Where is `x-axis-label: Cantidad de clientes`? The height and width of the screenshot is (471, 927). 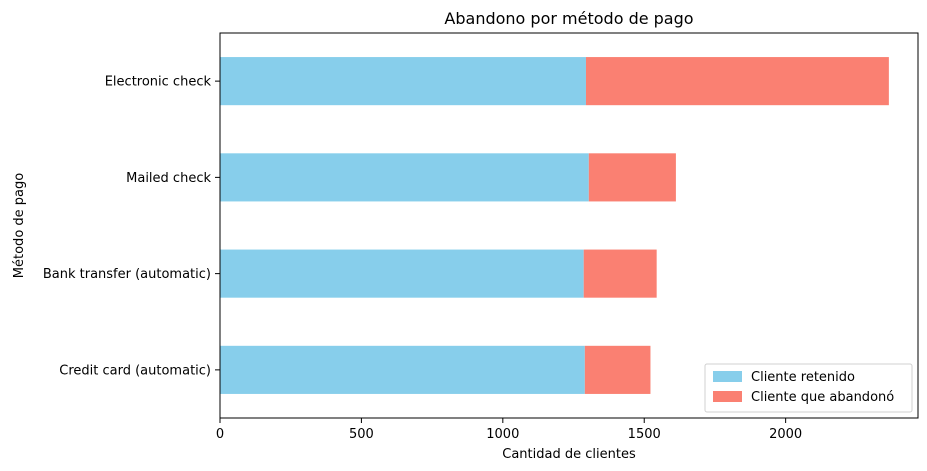
x-axis-label: Cantidad de clientes is located at coordinates (569, 454).